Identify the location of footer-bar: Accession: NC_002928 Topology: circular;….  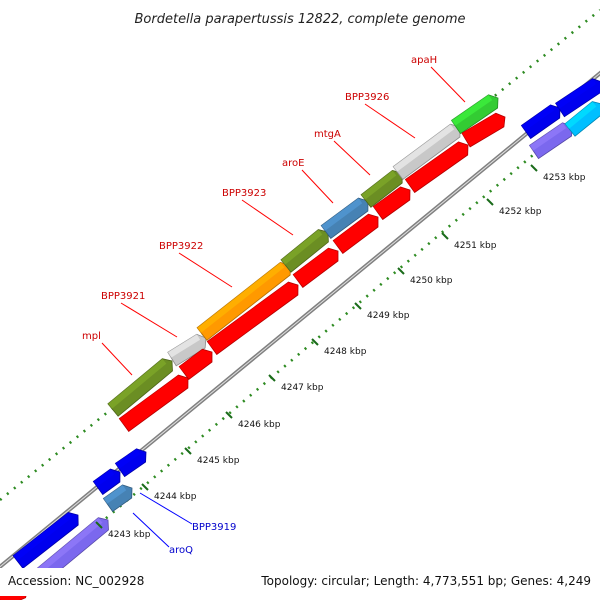
(300, 582).